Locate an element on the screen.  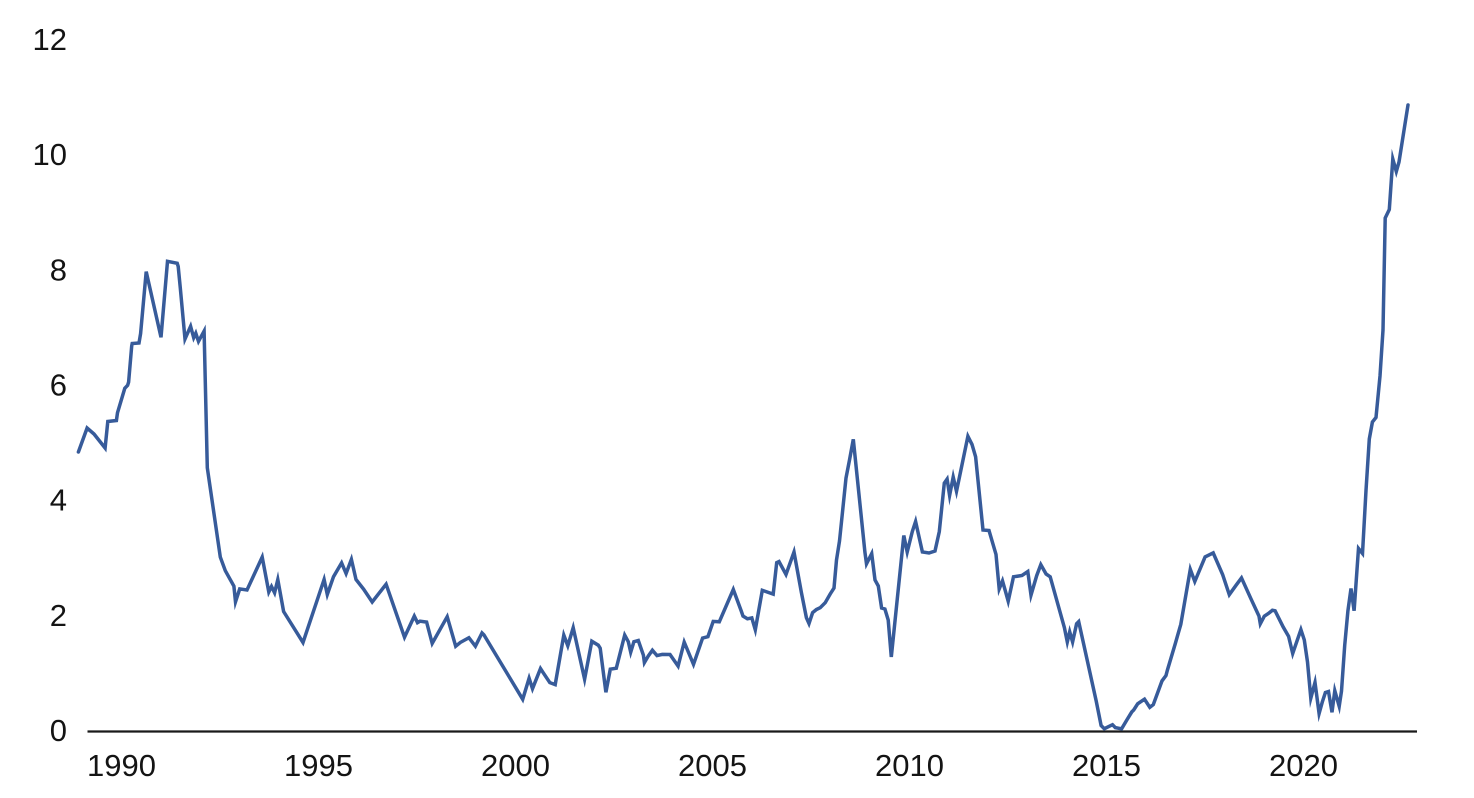
svg-text: 2010 is located at coordinates (909, 765).